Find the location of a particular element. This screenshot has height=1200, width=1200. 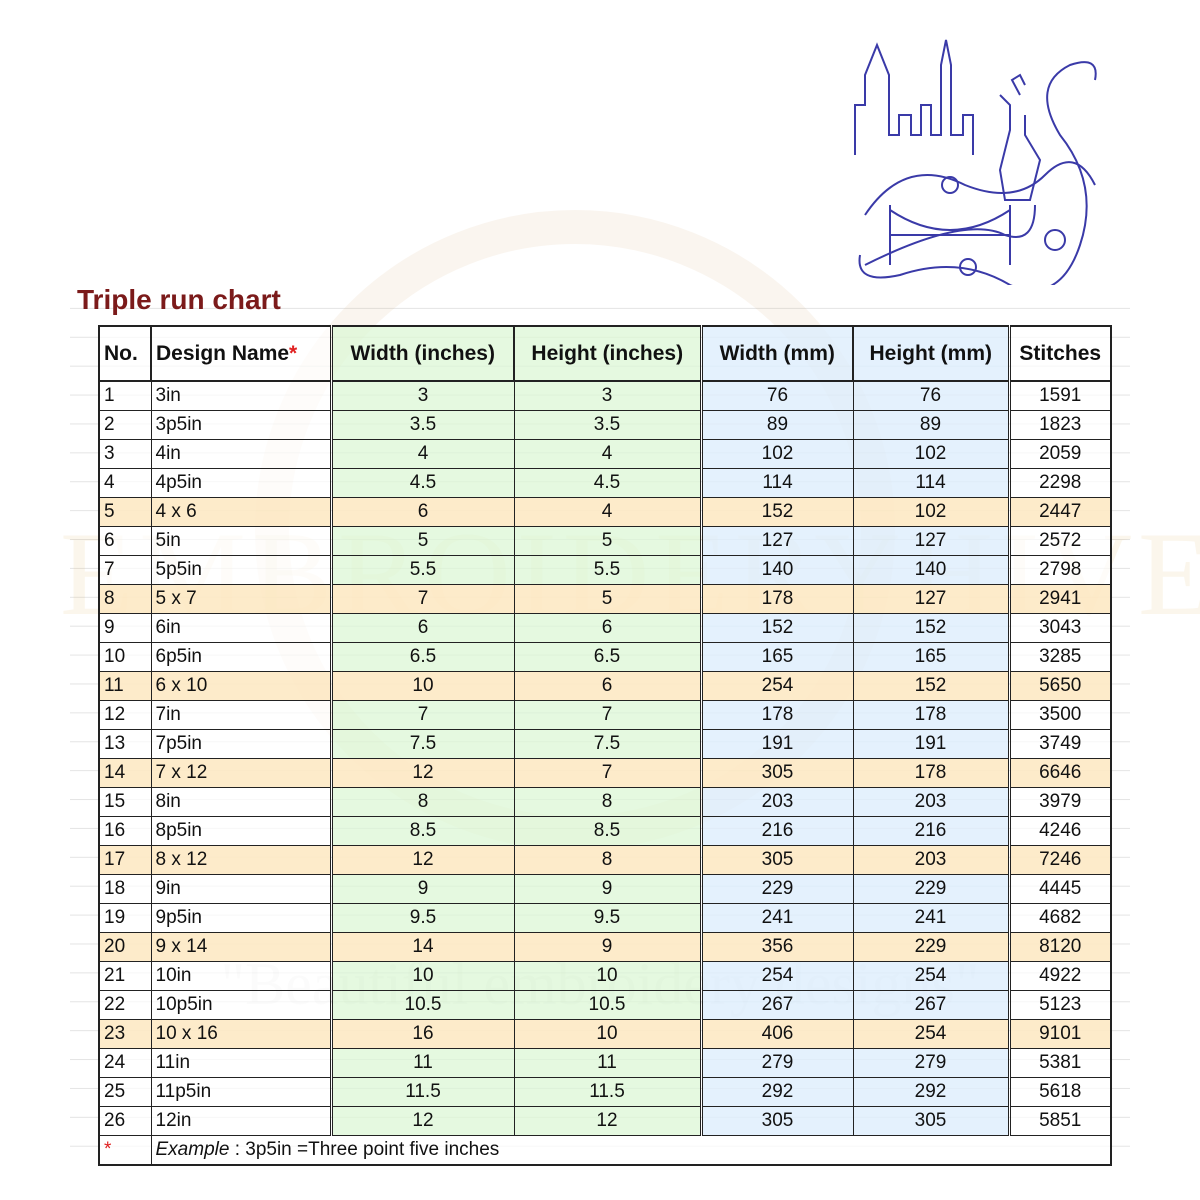

cell-no: 10 is located at coordinates (125, 657).